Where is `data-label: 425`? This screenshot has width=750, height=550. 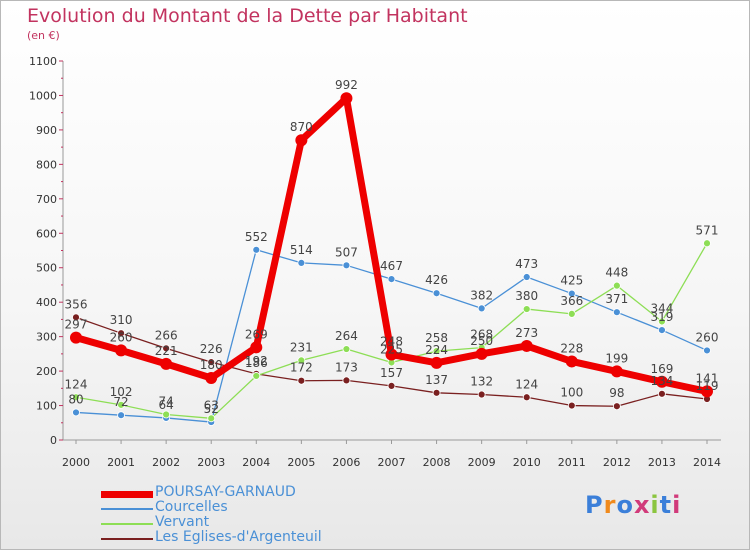 data-label: 425 is located at coordinates (571, 281).